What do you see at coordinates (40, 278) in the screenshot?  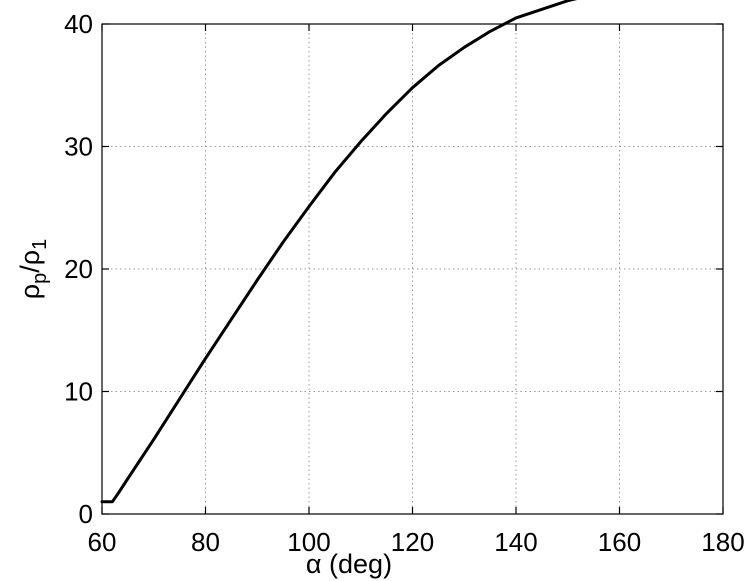 I see `y-axis-label-sub1: p` at bounding box center [40, 278].